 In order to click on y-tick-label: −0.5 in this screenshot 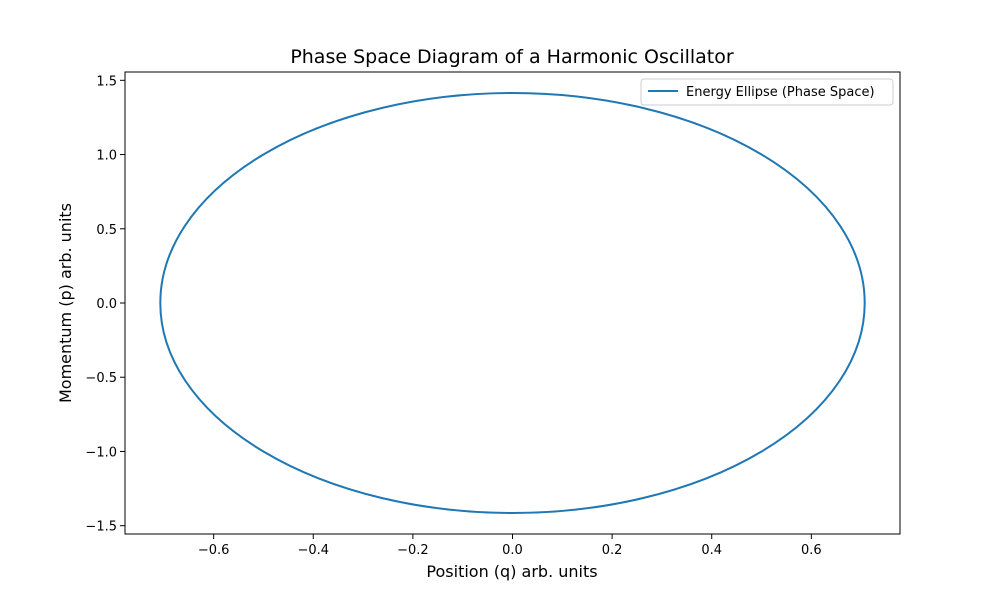, I will do `click(101, 378)`.